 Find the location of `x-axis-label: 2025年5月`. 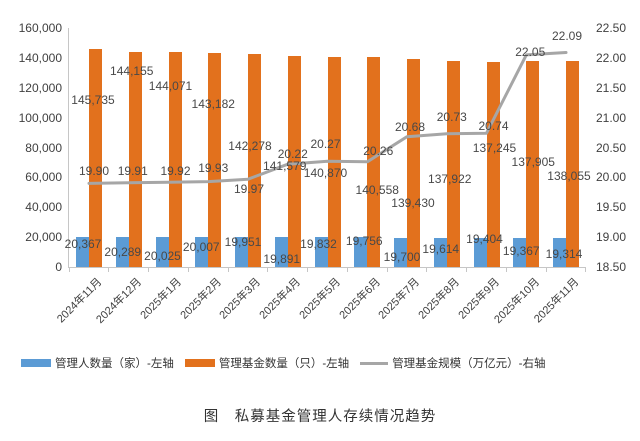

x-axis-label: 2025年5月 is located at coordinates (320, 299).